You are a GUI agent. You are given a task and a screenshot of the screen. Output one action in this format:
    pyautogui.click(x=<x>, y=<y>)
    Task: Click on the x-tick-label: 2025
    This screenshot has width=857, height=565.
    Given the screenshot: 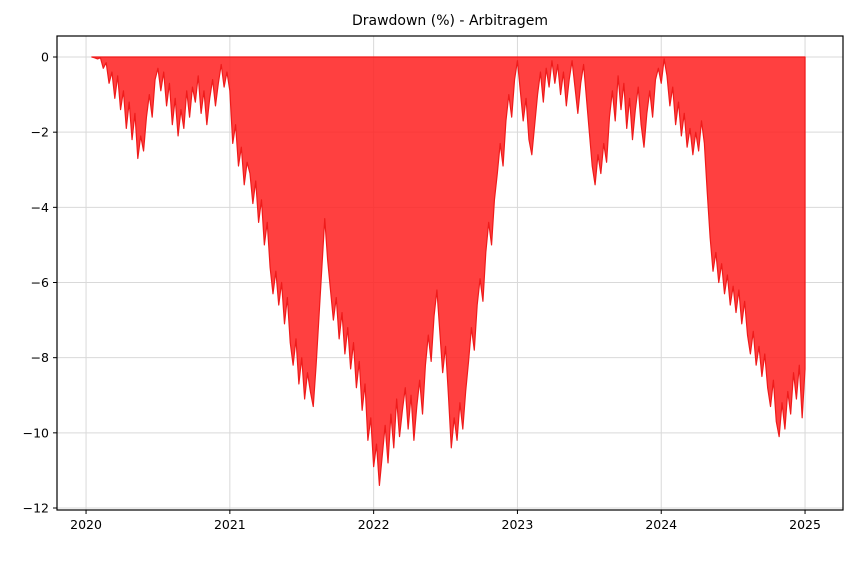 What is the action you would take?
    pyautogui.click(x=805, y=524)
    